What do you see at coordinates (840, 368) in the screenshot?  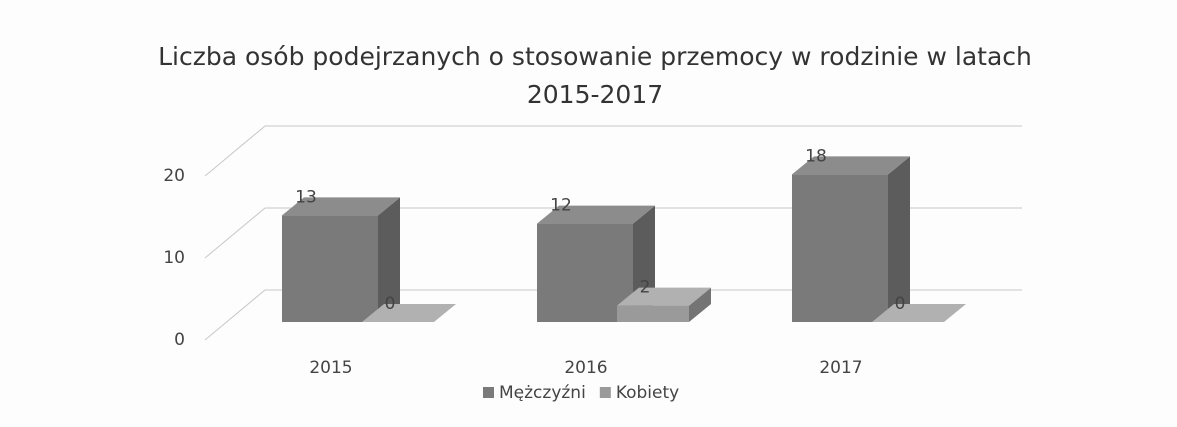 I see `x-tick-label: 2017` at bounding box center [840, 368].